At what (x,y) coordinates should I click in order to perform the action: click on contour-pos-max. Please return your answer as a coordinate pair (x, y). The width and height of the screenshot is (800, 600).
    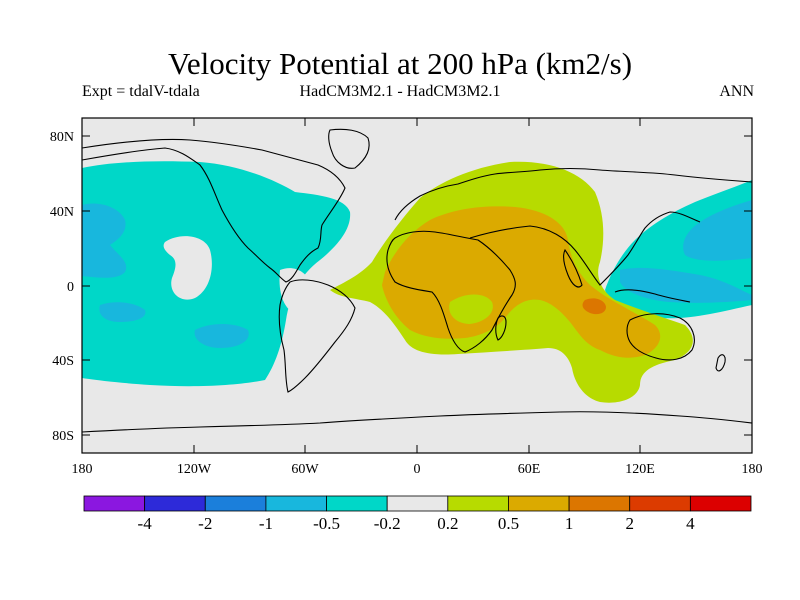
    Looking at the image, I should click on (594, 306).